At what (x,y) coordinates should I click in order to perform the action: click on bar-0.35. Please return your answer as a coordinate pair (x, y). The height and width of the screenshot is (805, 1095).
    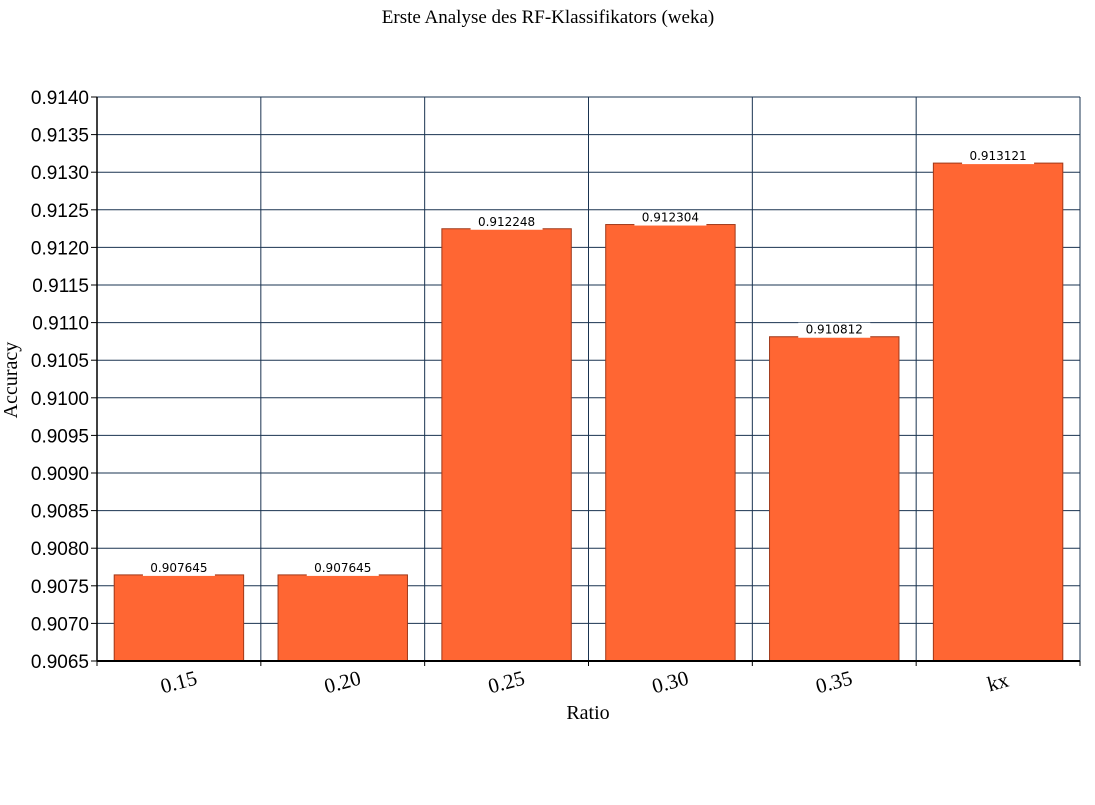
    Looking at the image, I should click on (834, 499).